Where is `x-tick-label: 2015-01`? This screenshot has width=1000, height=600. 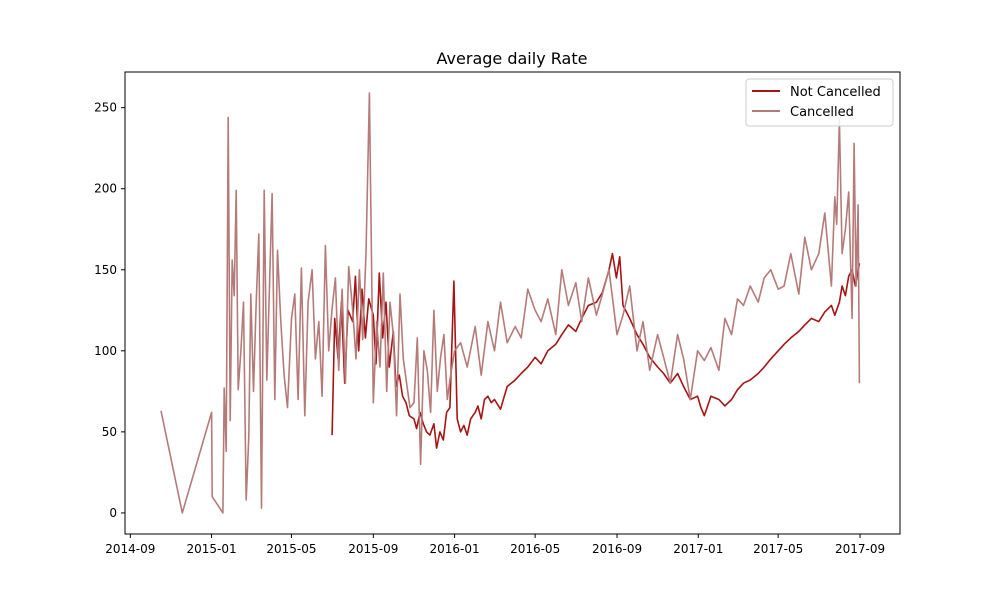
x-tick-label: 2015-01 is located at coordinates (211, 549).